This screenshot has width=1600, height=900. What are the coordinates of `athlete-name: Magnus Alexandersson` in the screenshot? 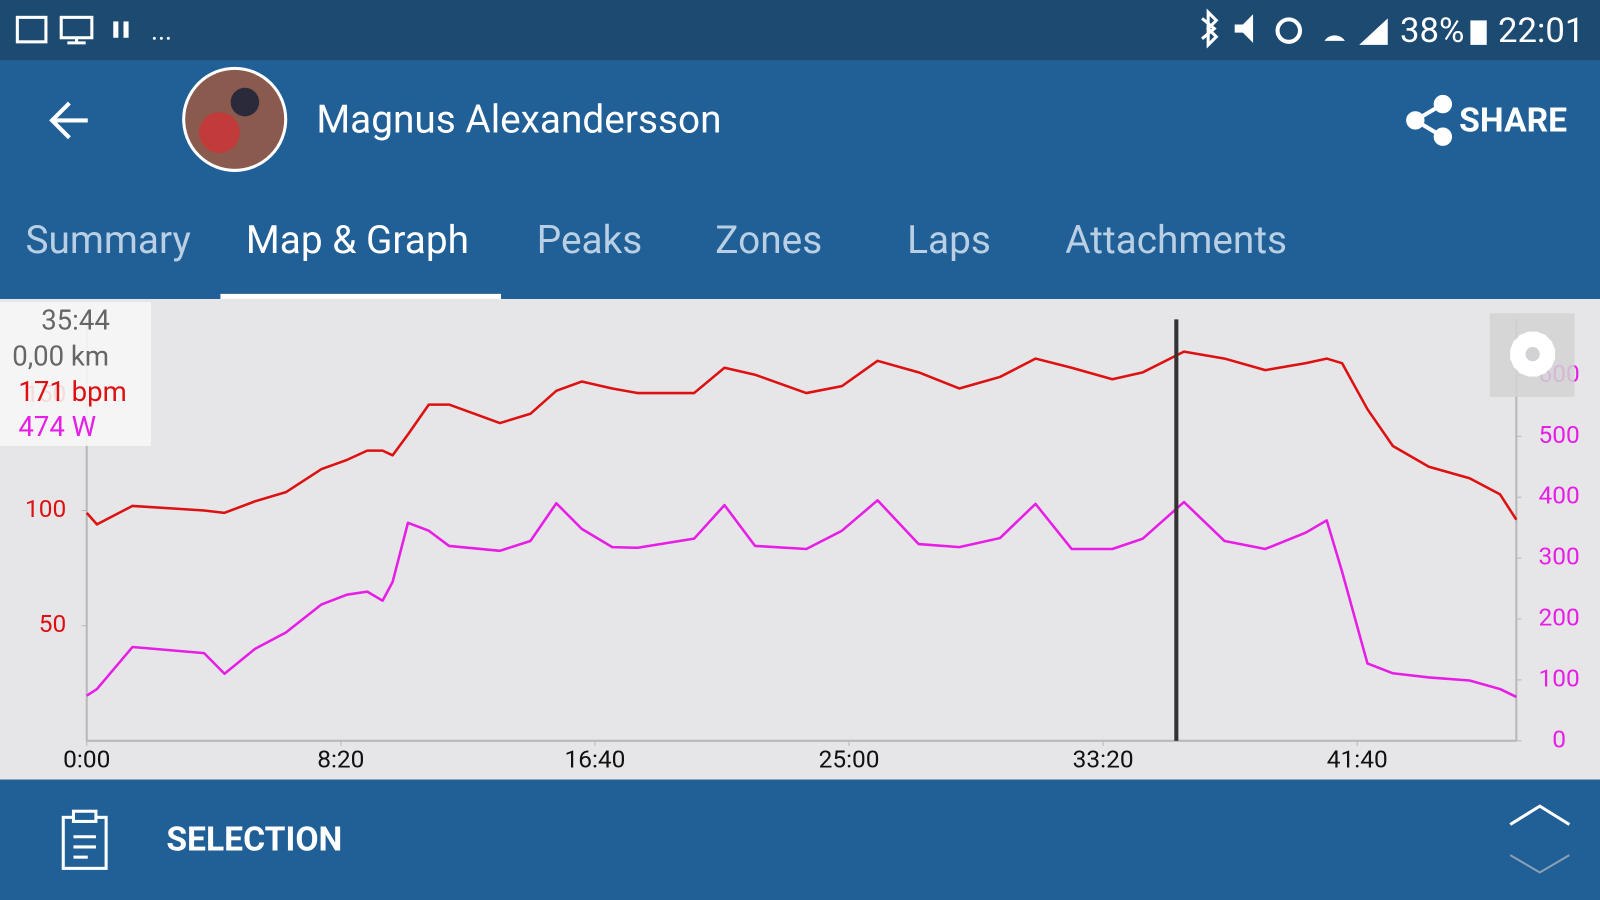 It's located at (518, 120).